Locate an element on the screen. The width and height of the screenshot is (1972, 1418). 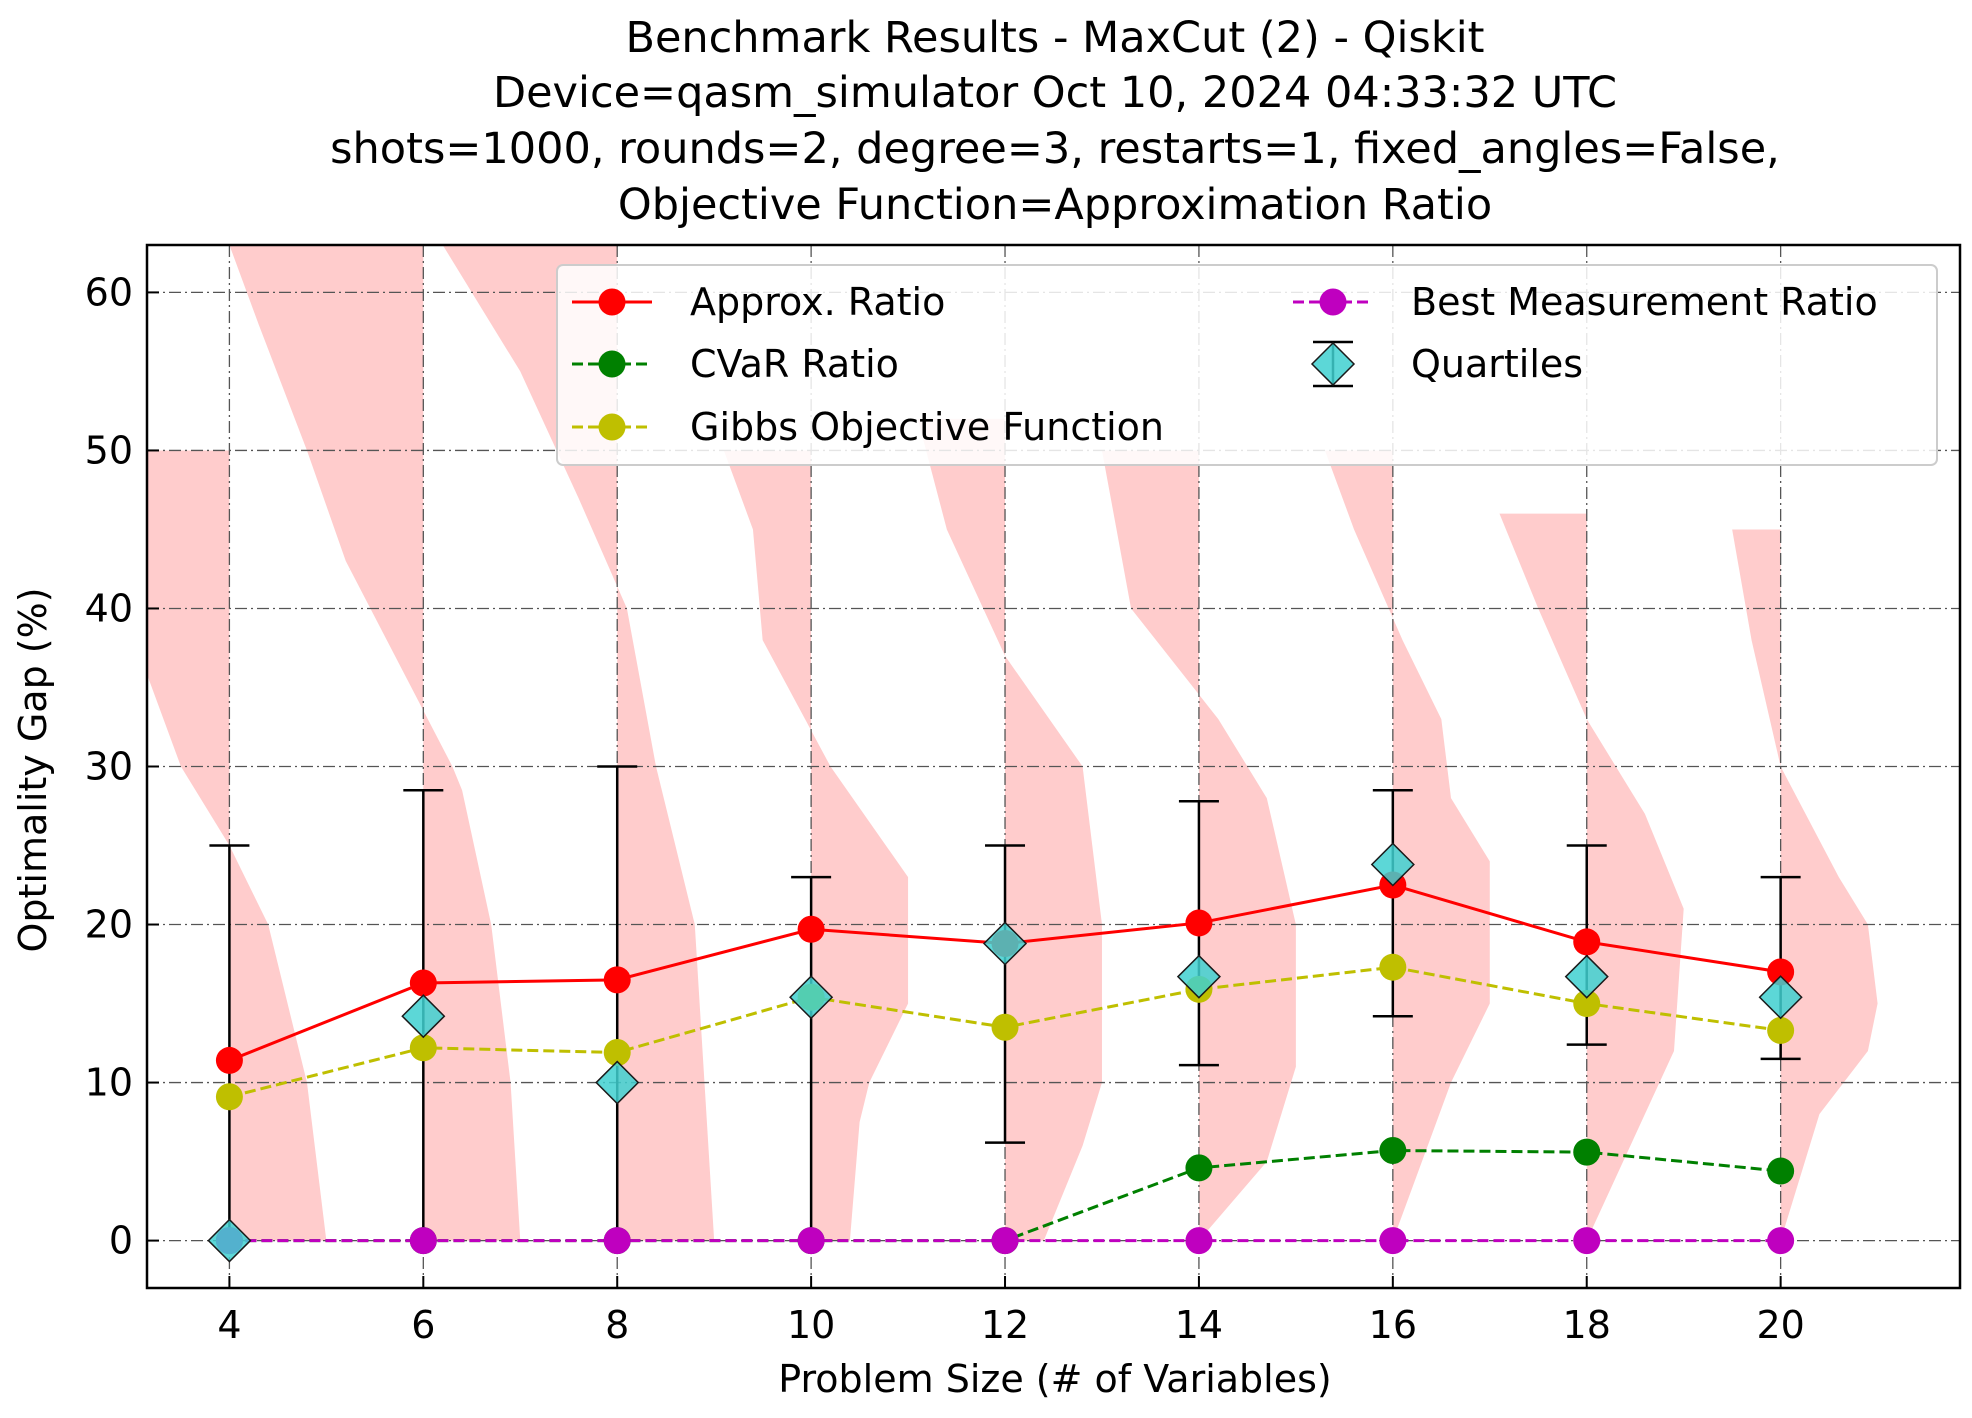
legend-label: Quartiles is located at coordinates (1497, 364).